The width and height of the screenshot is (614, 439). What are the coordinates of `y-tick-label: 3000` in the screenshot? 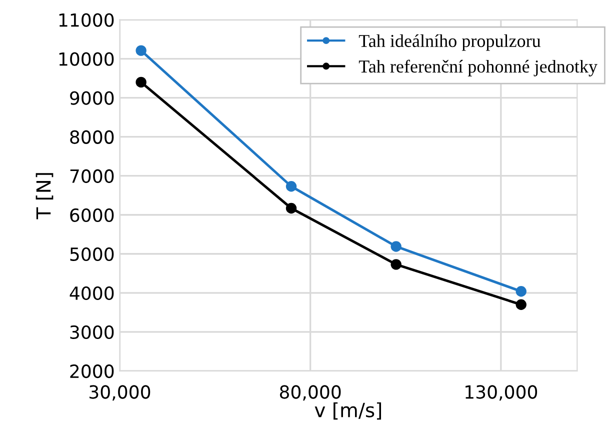 It's located at (92, 332).